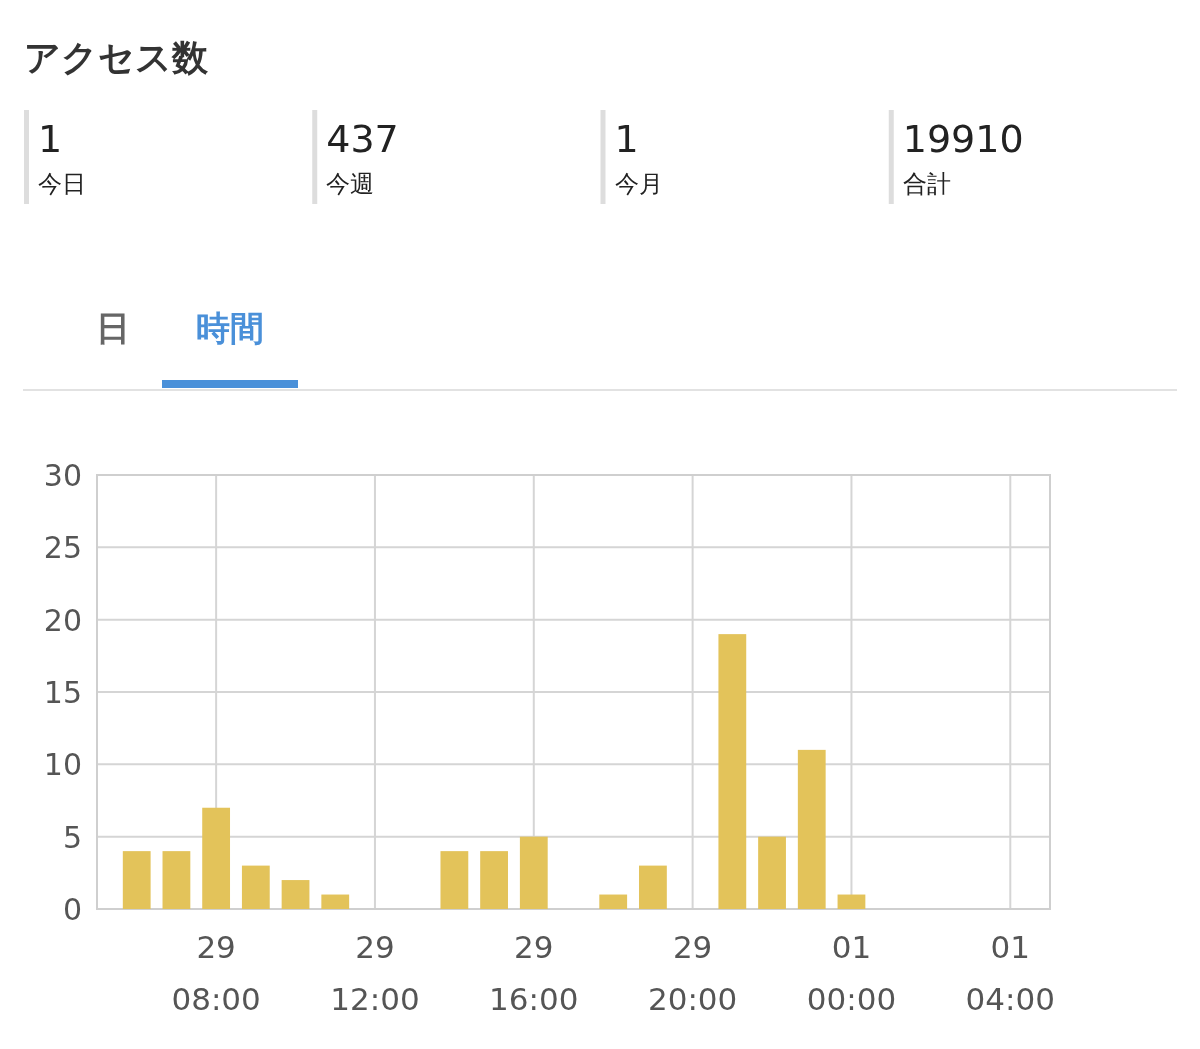 This screenshot has width=1200, height=1049. What do you see at coordinates (926, 184) in the screenshot?
I see `category-label: 合計` at bounding box center [926, 184].